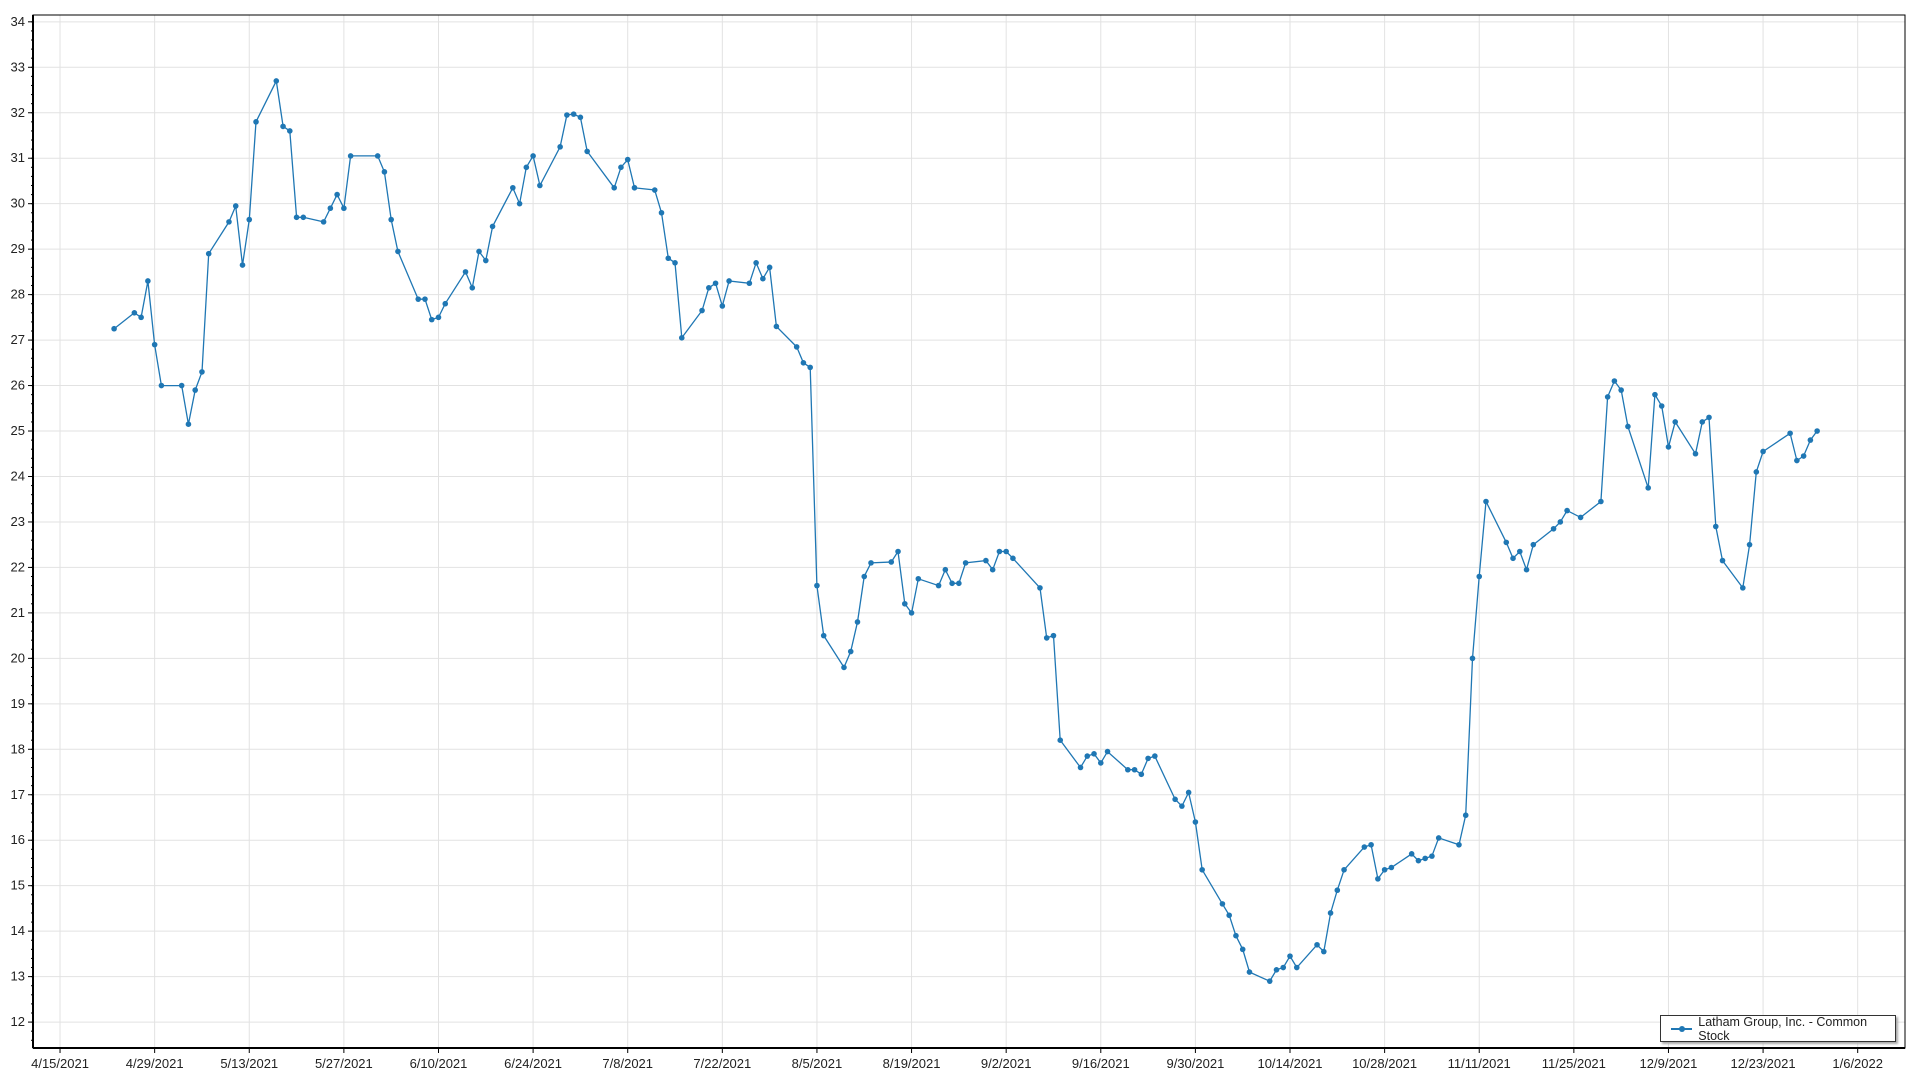  Describe the element at coordinates (1101, 1063) in the screenshot. I see `x-tick-label: 9/16/2021` at that location.